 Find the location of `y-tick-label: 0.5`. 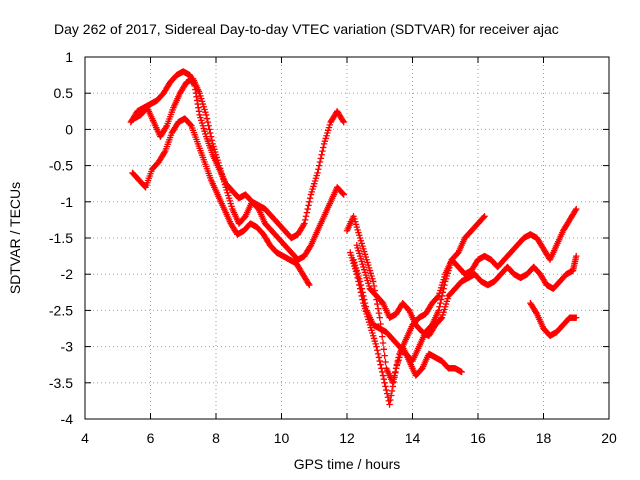

y-tick-label: 0.5 is located at coordinates (64, 93).